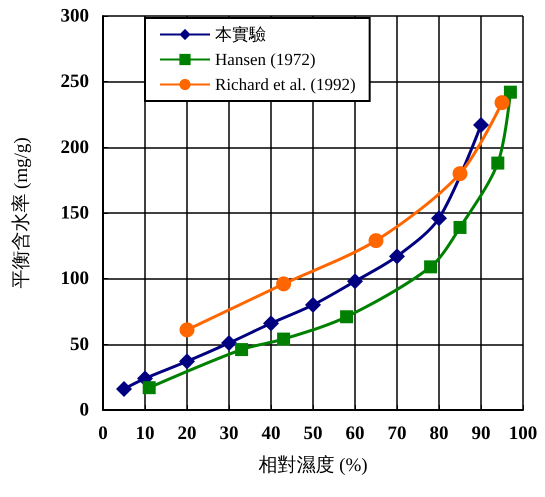  I want to click on x-tick-label: 30, so click(229, 433).